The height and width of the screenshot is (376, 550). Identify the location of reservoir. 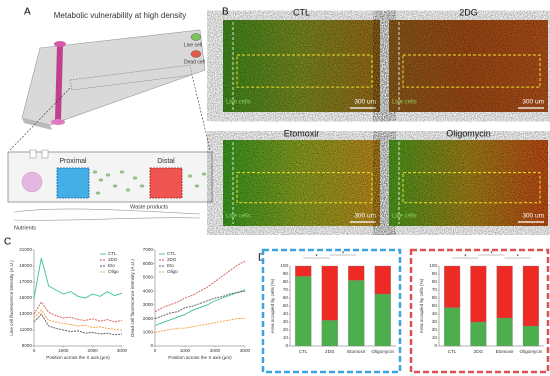
(32, 182).